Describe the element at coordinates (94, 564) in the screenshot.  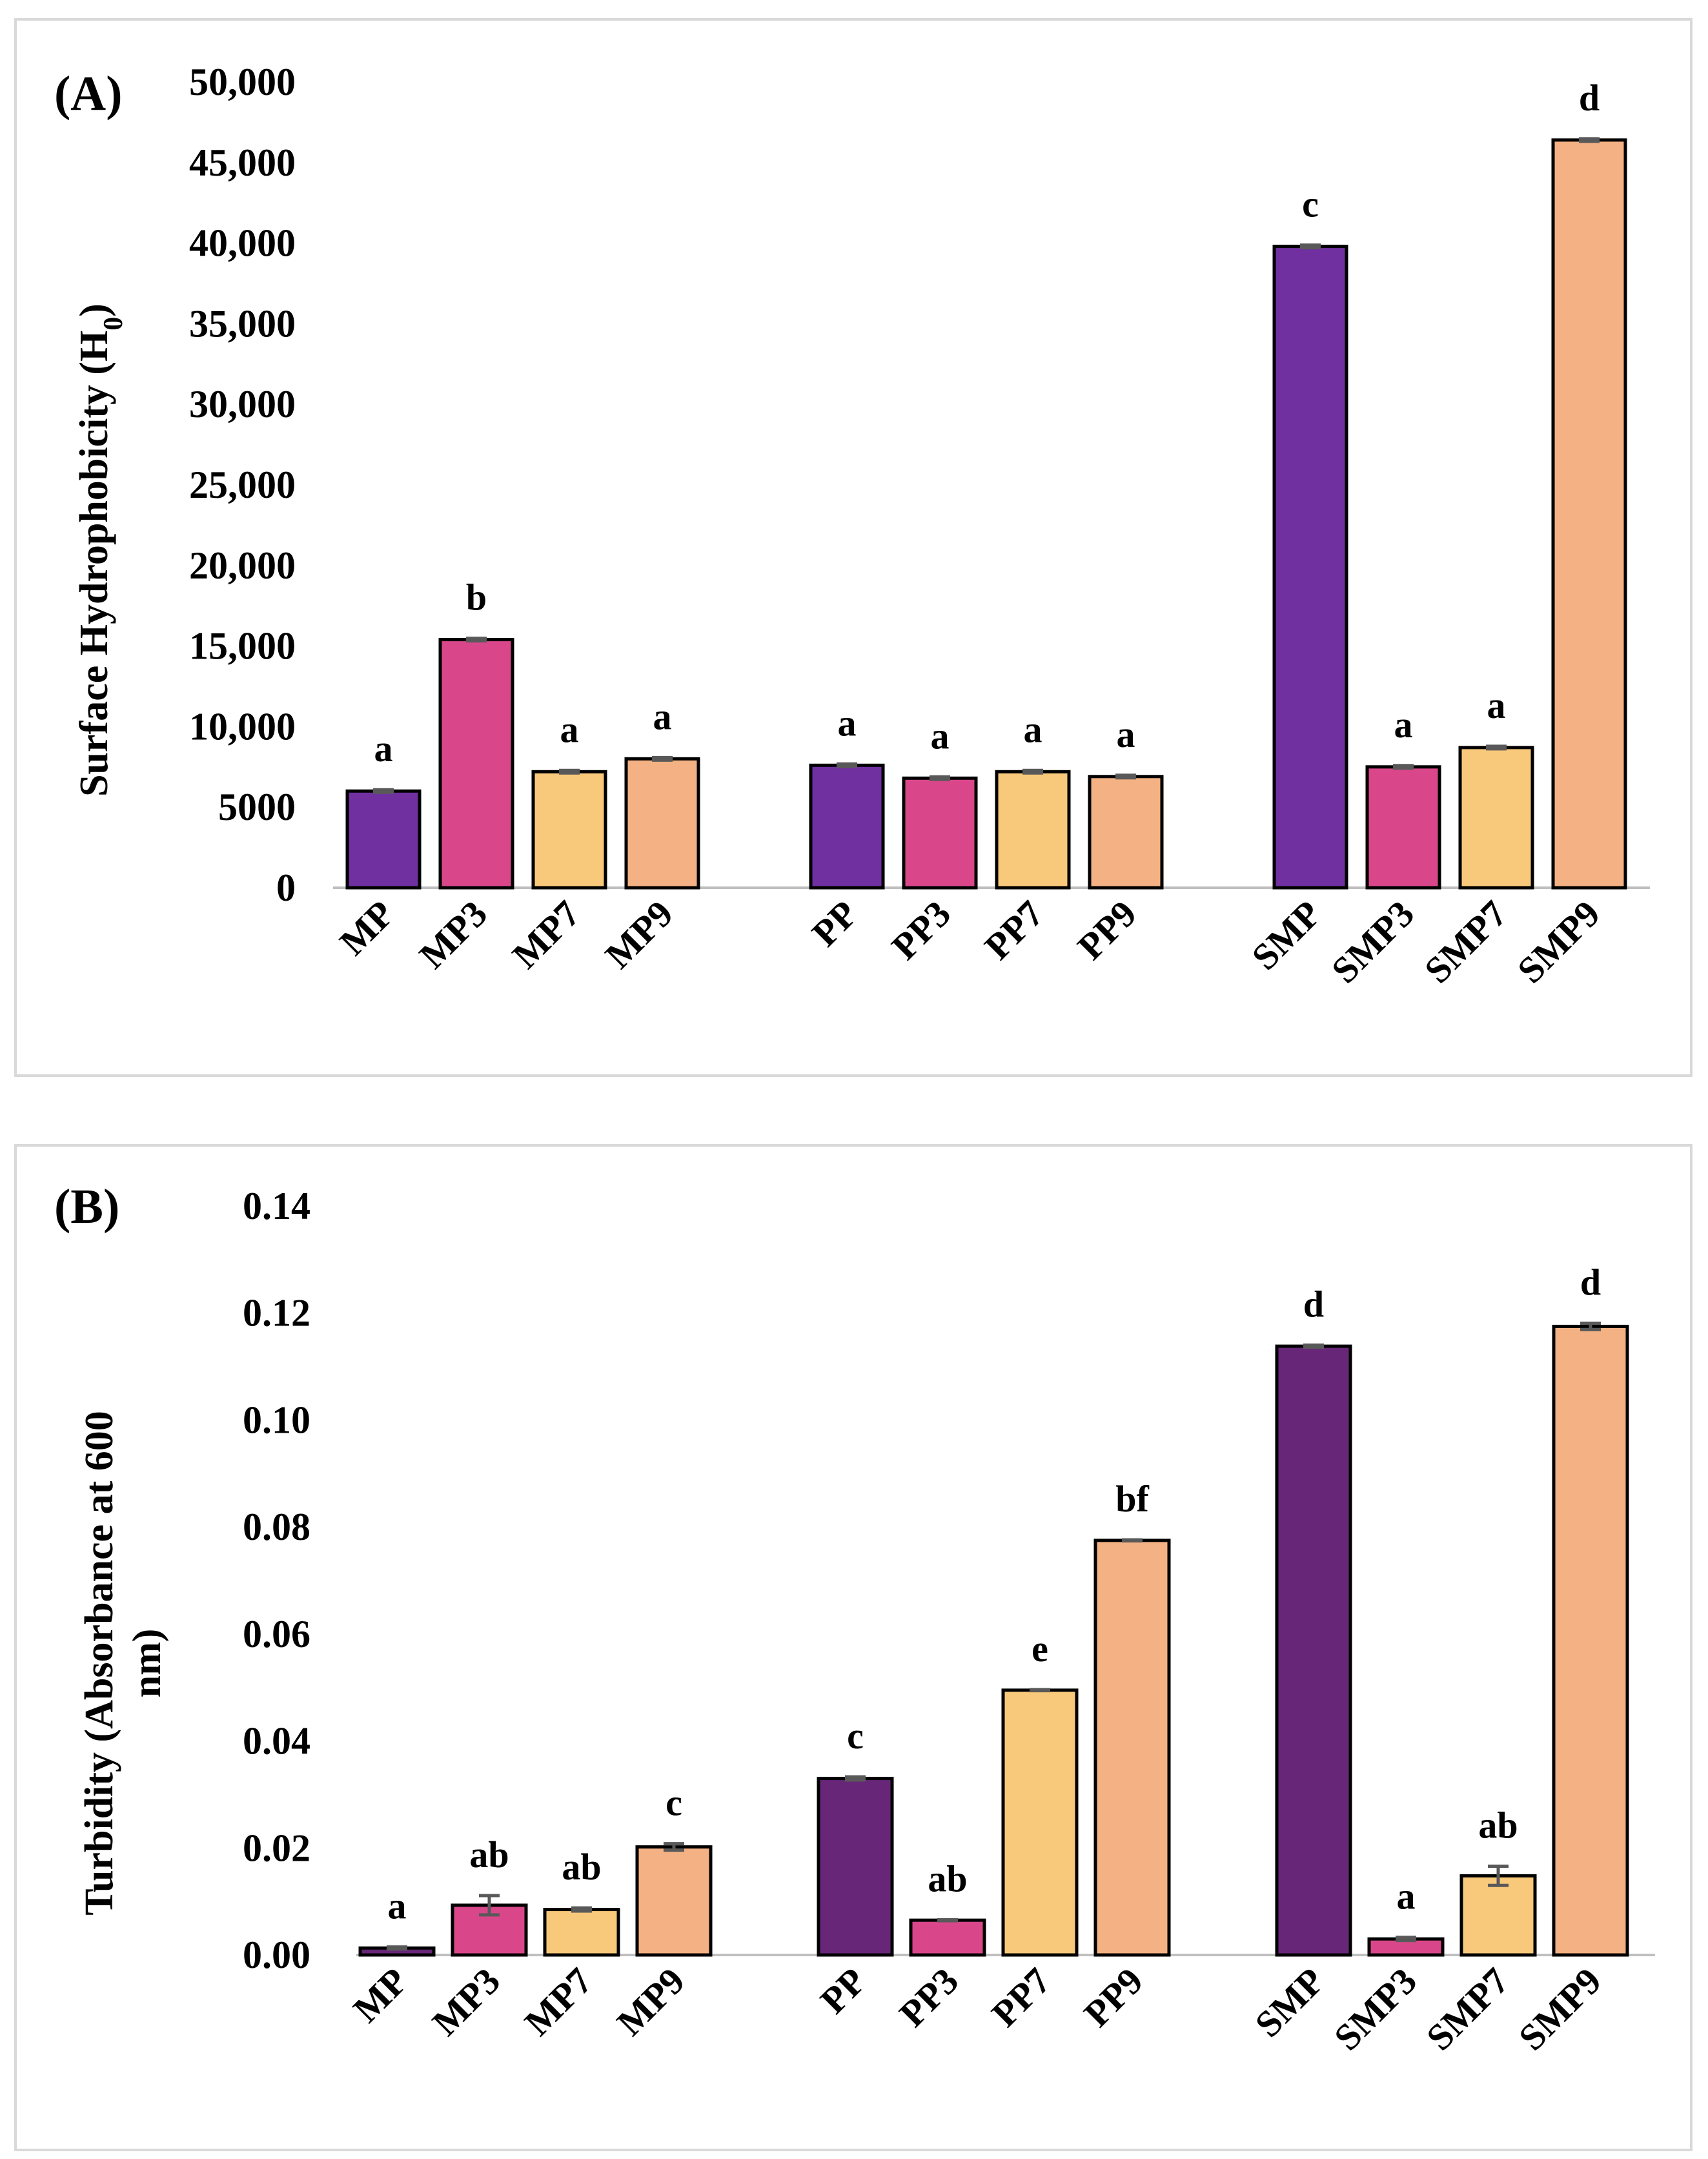
I see `y-axis-title-a-main: Surface Hydrophobicity (H` at that location.